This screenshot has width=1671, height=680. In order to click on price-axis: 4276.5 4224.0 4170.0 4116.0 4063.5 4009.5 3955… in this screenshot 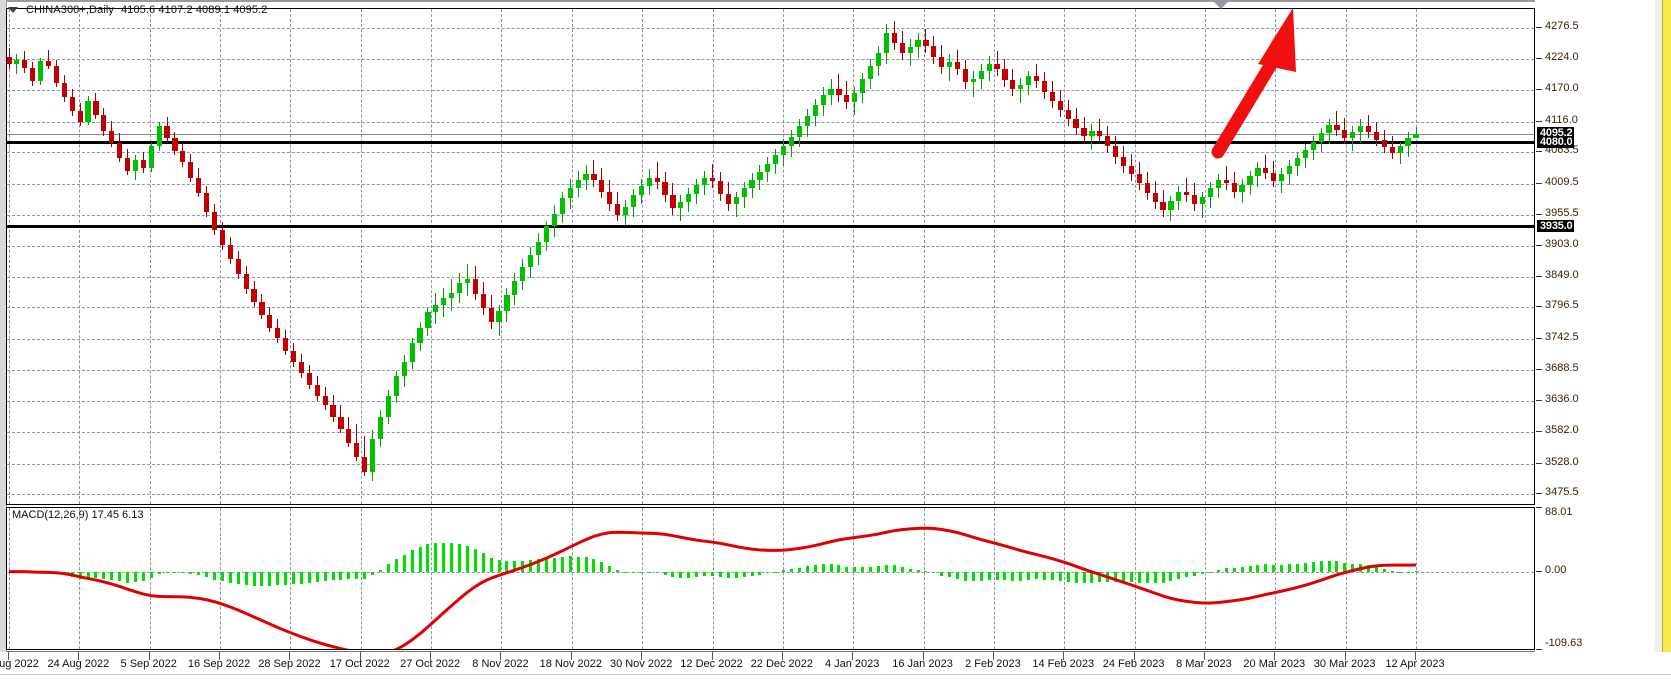, I will do `click(1600, 256)`.